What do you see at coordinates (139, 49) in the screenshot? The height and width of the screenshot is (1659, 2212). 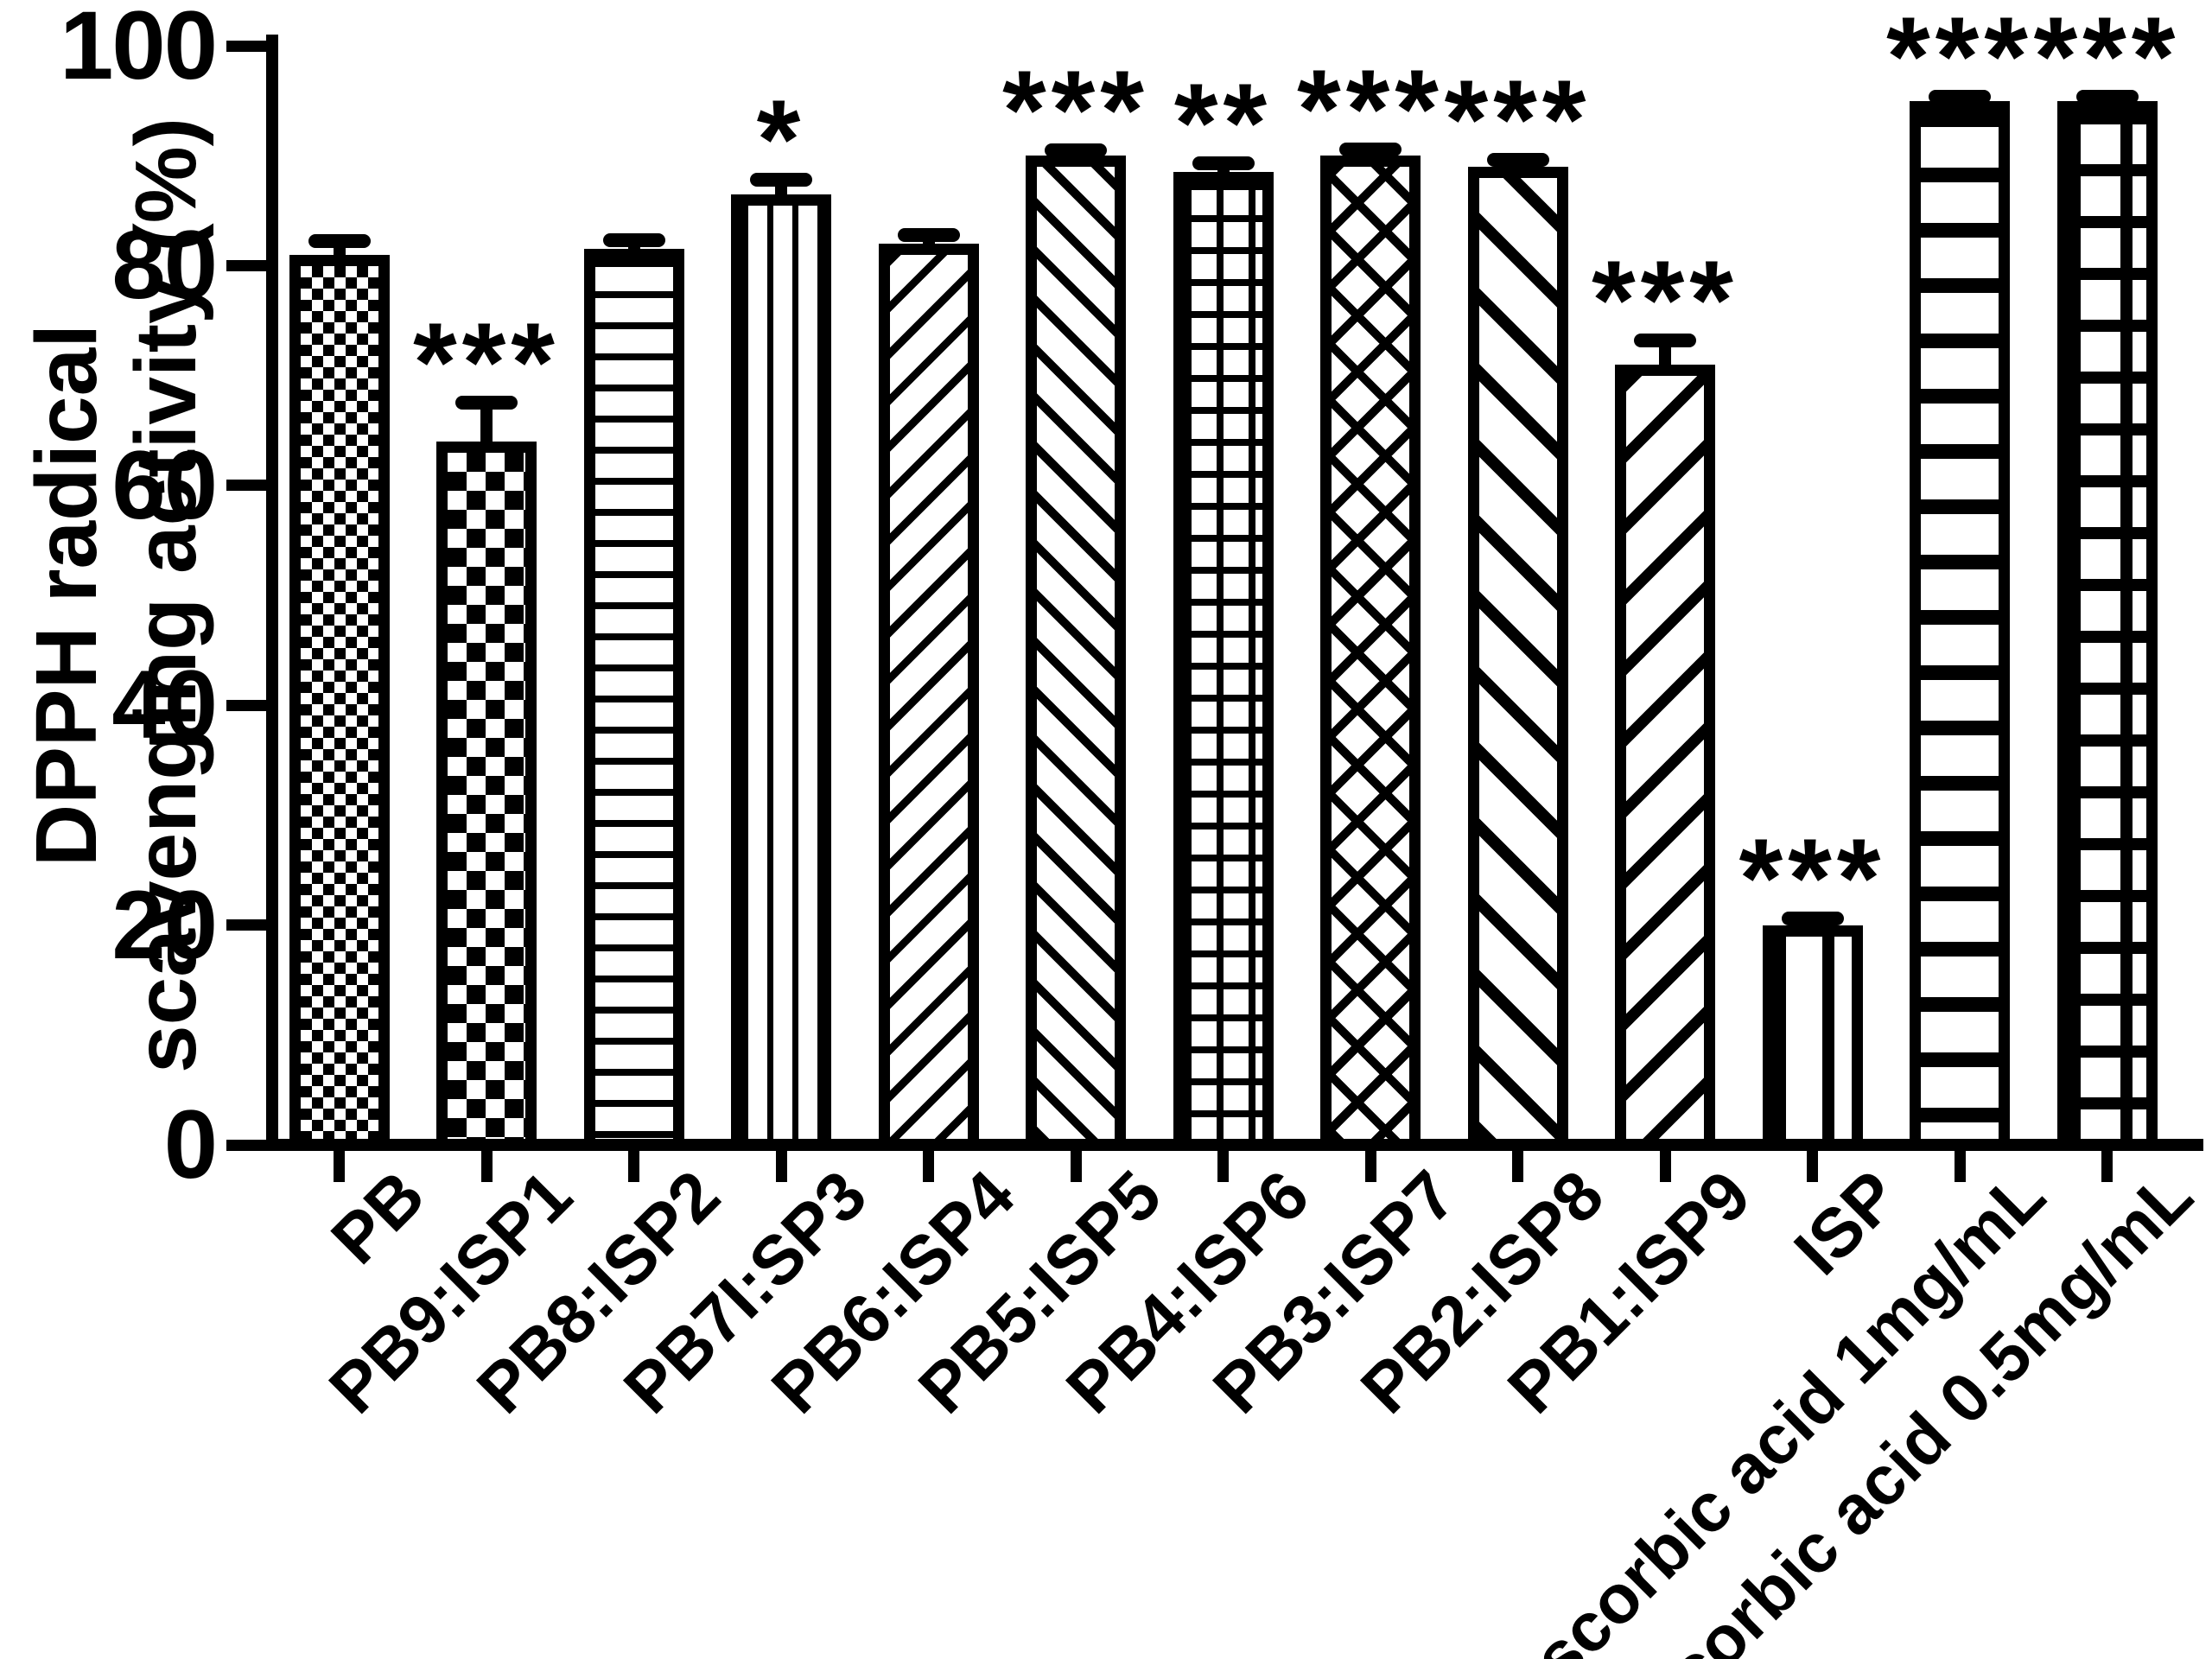 I see `y-tick-label: 100` at bounding box center [139, 49].